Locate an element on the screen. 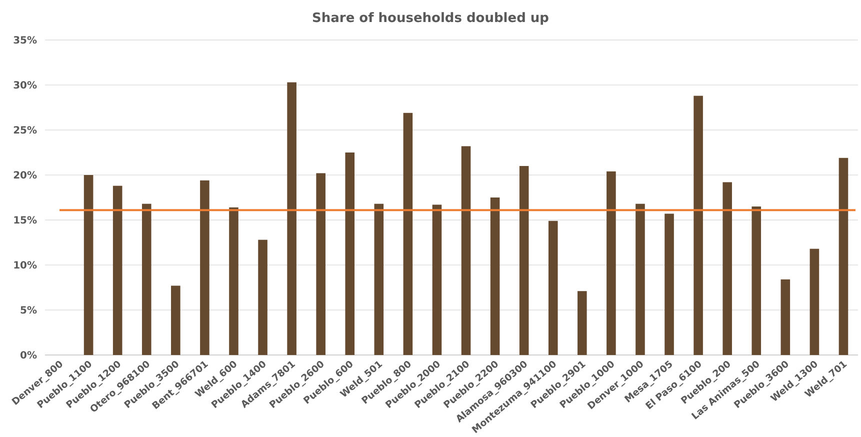 The width and height of the screenshot is (861, 437). y-tick-label: 35% is located at coordinates (25, 41).